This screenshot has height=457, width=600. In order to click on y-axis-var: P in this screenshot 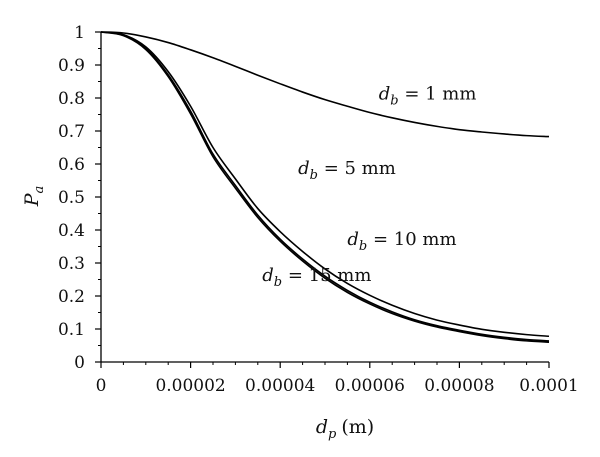, I will do `click(32, 199)`.